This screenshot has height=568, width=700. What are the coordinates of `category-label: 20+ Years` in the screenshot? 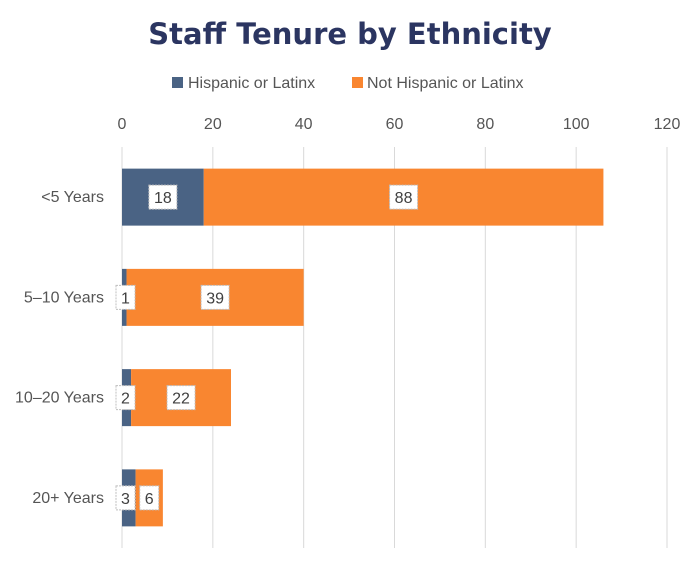 It's located at (68, 498).